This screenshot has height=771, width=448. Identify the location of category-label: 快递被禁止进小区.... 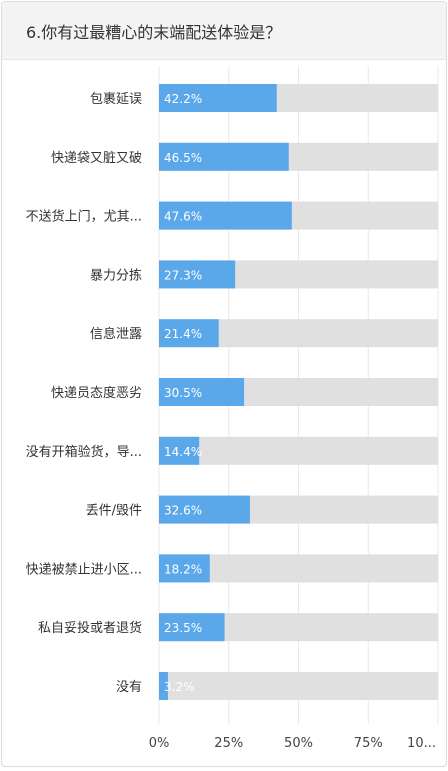
(84, 569).